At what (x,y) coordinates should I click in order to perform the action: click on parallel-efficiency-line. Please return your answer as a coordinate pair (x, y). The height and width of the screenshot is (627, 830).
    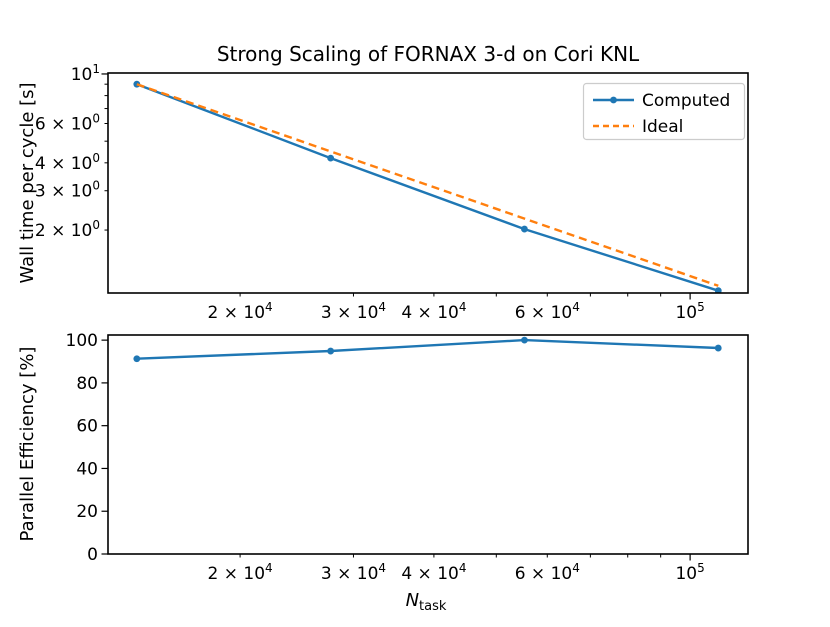
    Looking at the image, I should click on (427, 349).